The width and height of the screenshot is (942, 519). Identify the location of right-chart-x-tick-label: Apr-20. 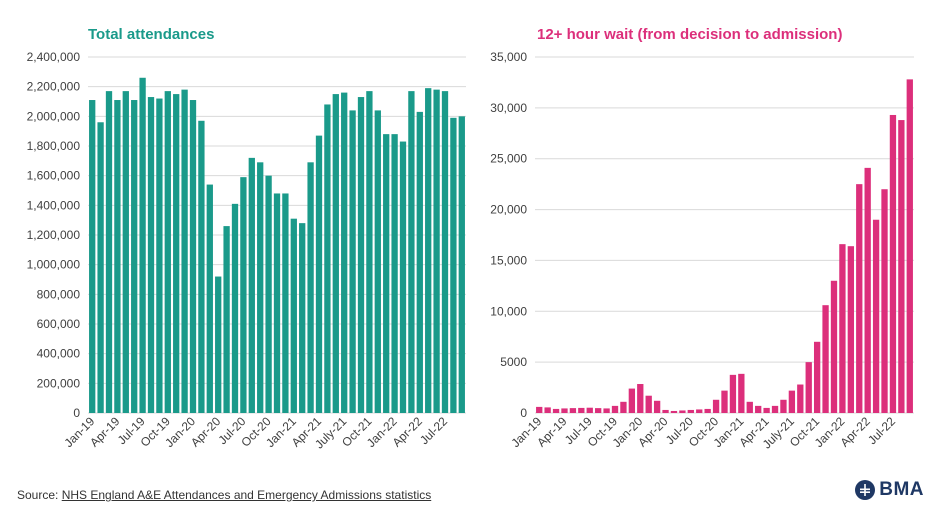
(653, 432).